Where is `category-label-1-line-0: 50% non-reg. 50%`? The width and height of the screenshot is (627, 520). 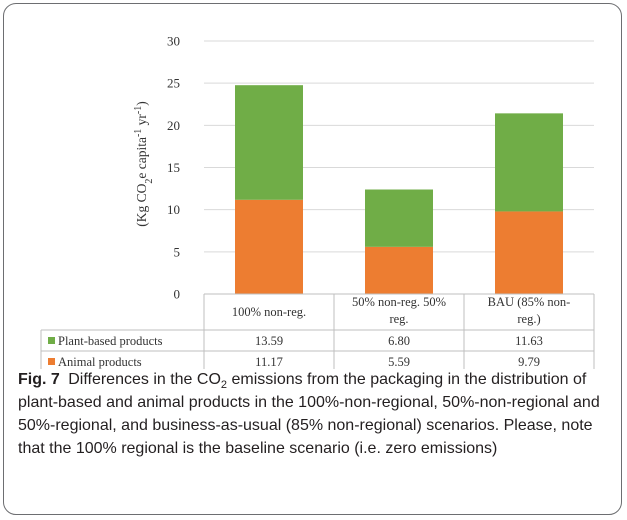
category-label-1-line-0: 50% non-reg. 50% is located at coordinates (399, 302).